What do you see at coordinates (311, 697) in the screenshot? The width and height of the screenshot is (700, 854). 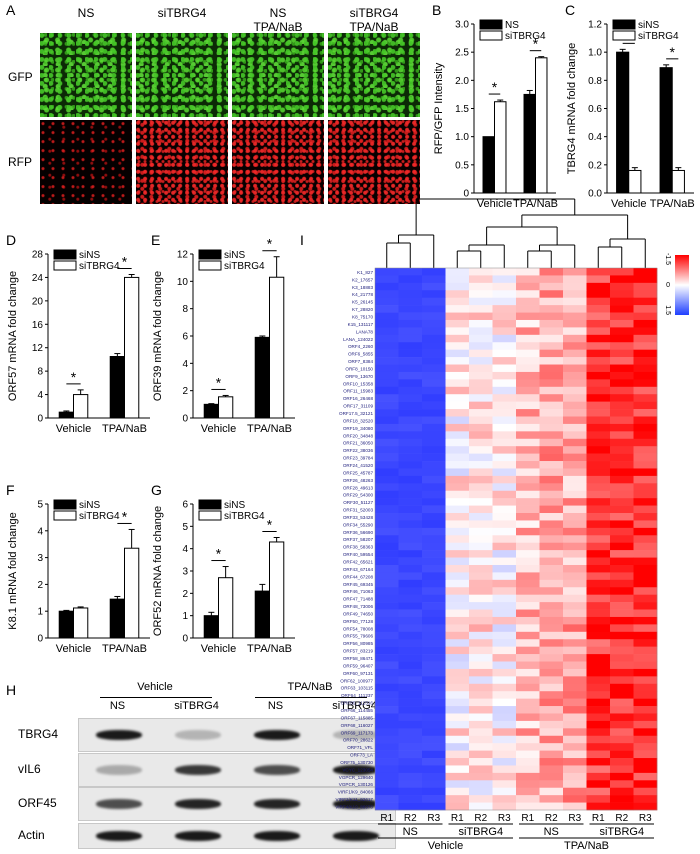 I see `blot-group-tpa-line` at bounding box center [311, 697].